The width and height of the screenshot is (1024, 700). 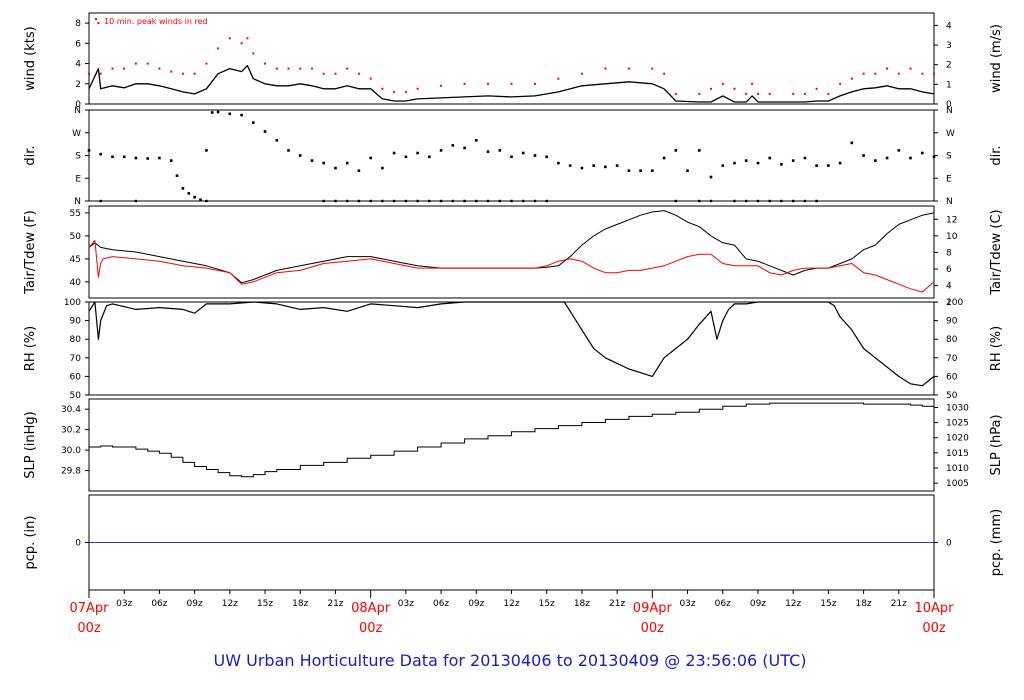 What do you see at coordinates (949, 270) in the screenshot?
I see `ytick-label-temp-right: 6` at bounding box center [949, 270].